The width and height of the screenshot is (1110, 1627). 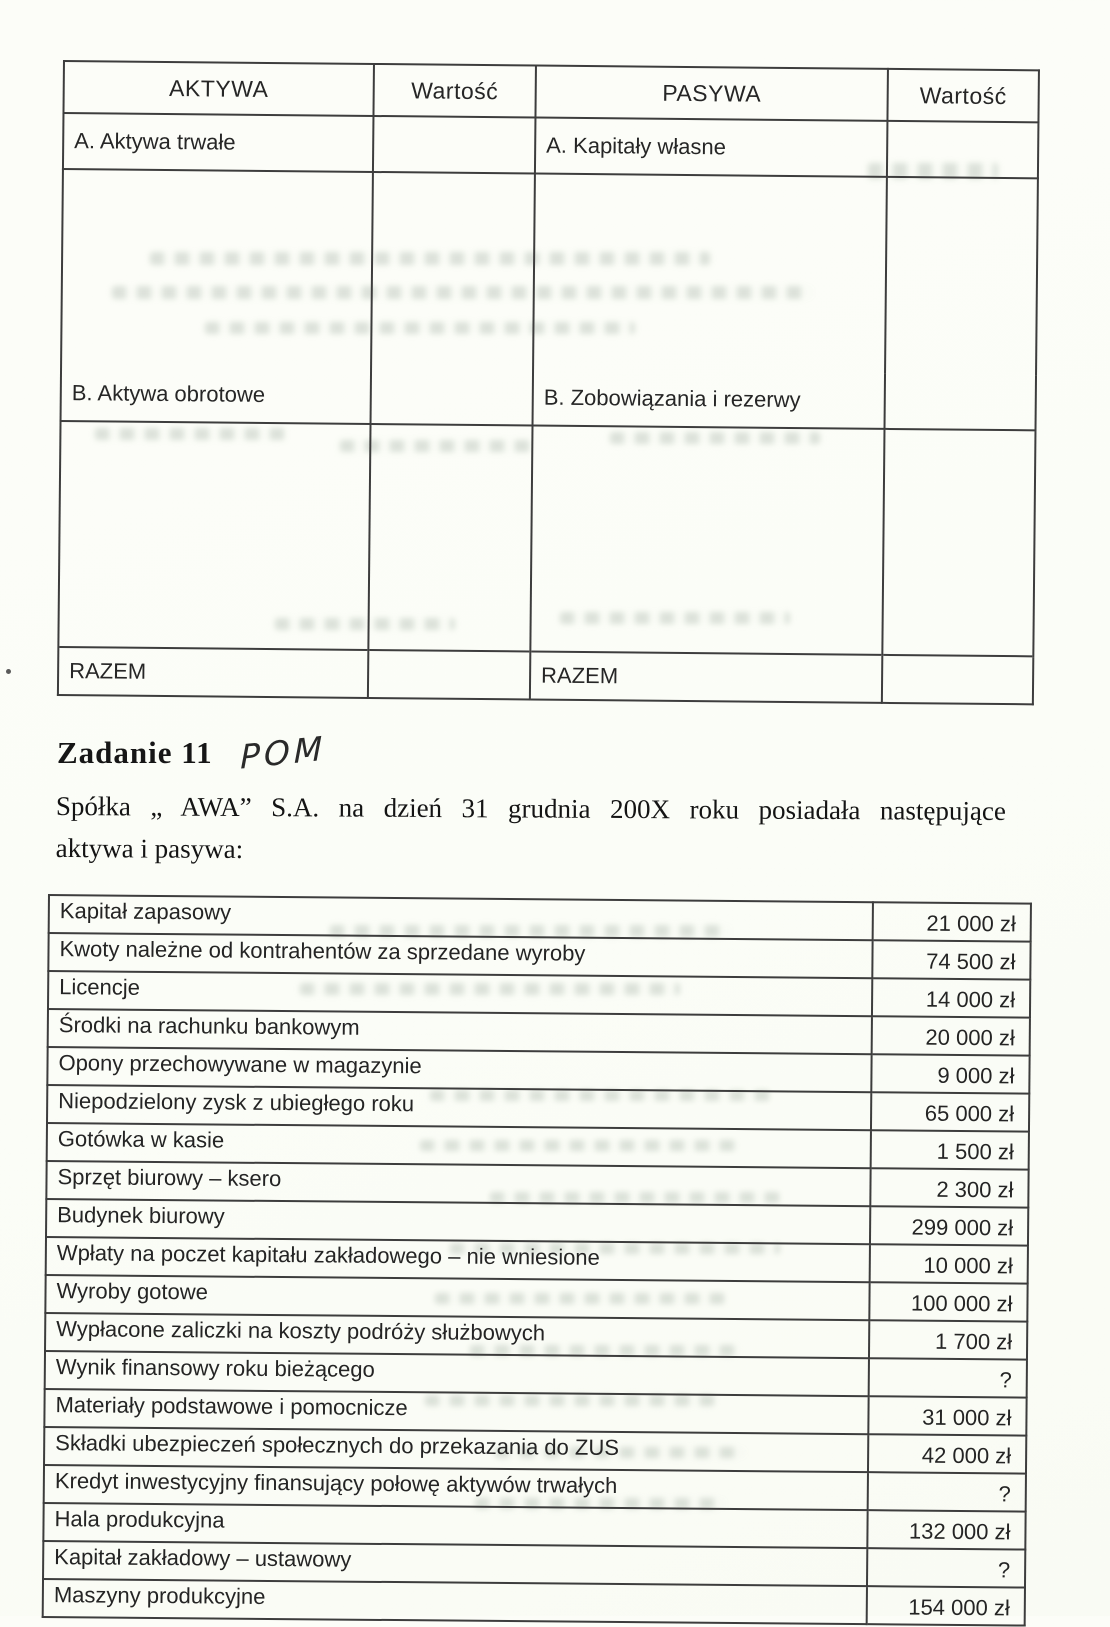 What do you see at coordinates (950, 1036) in the screenshot?
I see `item-value: 20 000 zł` at bounding box center [950, 1036].